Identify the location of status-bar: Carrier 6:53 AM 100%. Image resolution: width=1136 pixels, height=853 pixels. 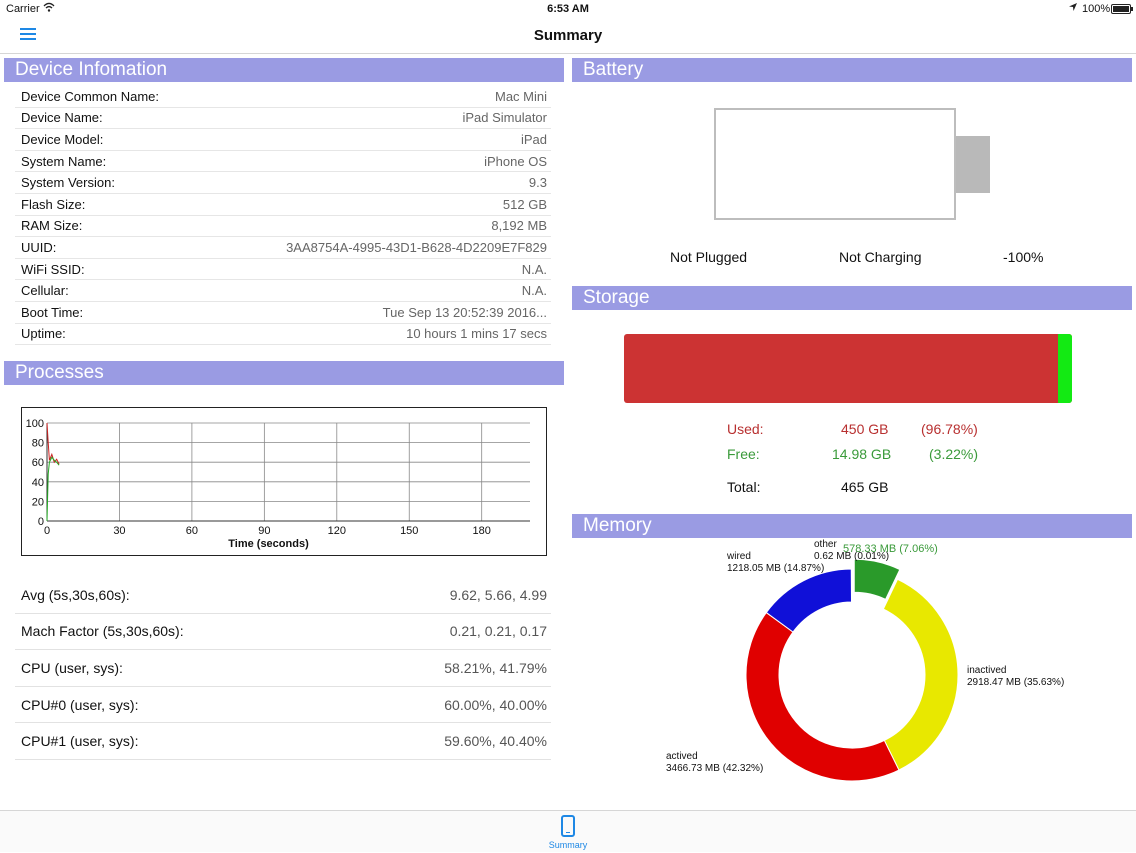
(568, 9).